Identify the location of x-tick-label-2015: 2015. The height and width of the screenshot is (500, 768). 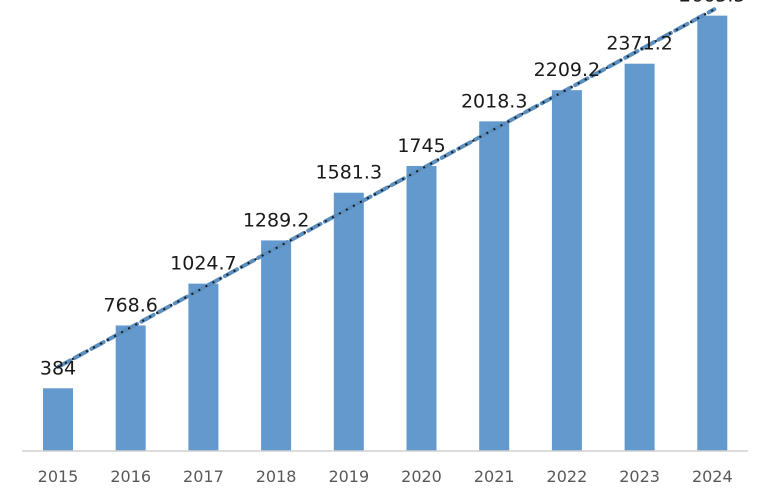
(58, 476).